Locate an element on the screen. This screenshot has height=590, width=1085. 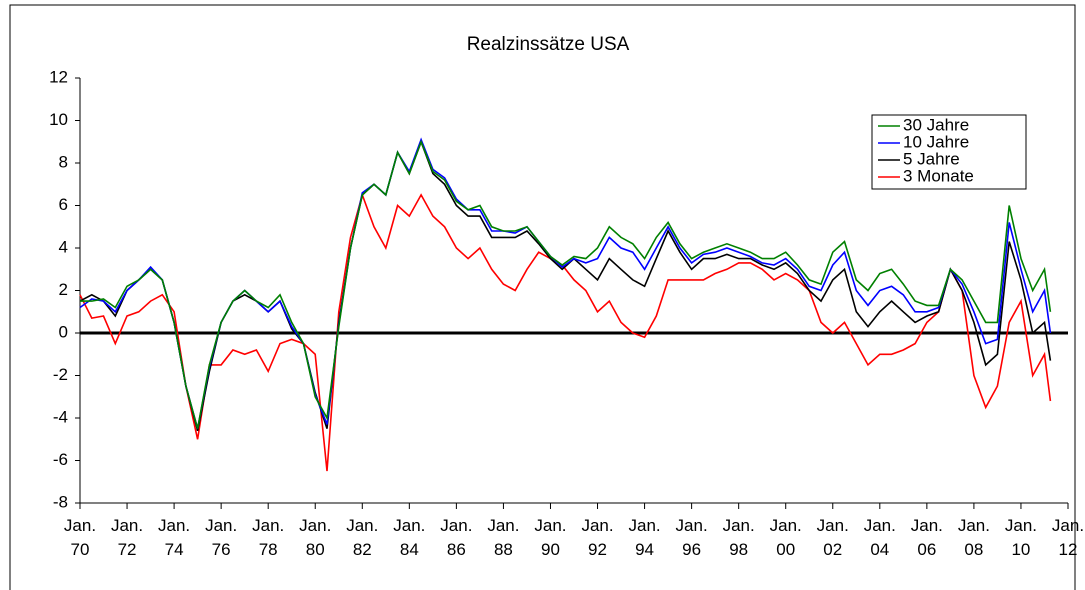
x-tick-label: Jan. 10 is located at coordinates (1020, 537).